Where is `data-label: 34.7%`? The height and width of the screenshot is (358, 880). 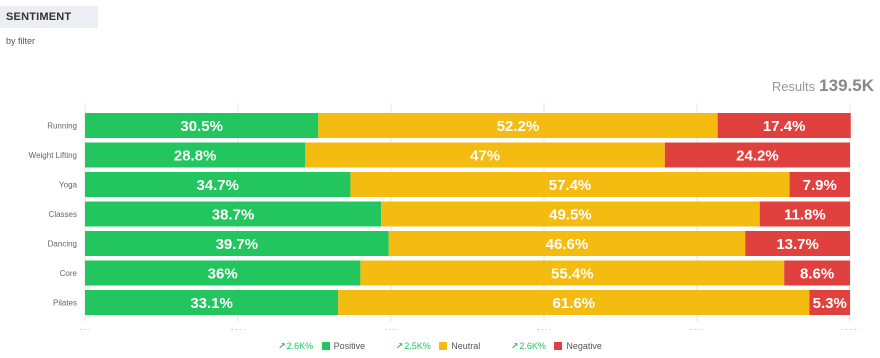 data-label: 34.7% is located at coordinates (217, 185).